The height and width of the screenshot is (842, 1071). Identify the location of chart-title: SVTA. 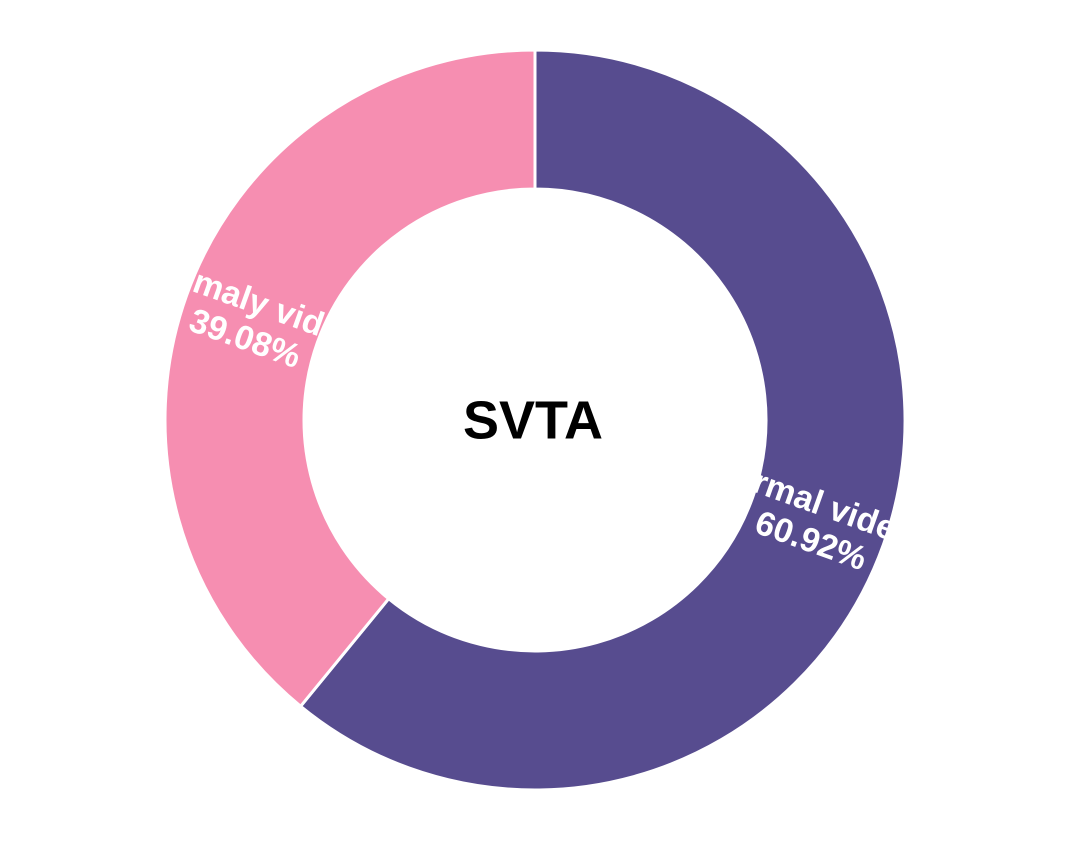
(533, 420).